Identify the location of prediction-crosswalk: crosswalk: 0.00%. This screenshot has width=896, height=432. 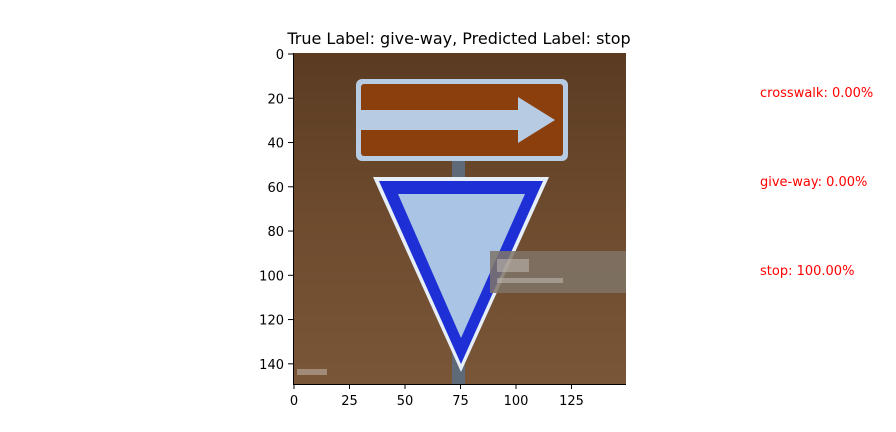
(816, 93).